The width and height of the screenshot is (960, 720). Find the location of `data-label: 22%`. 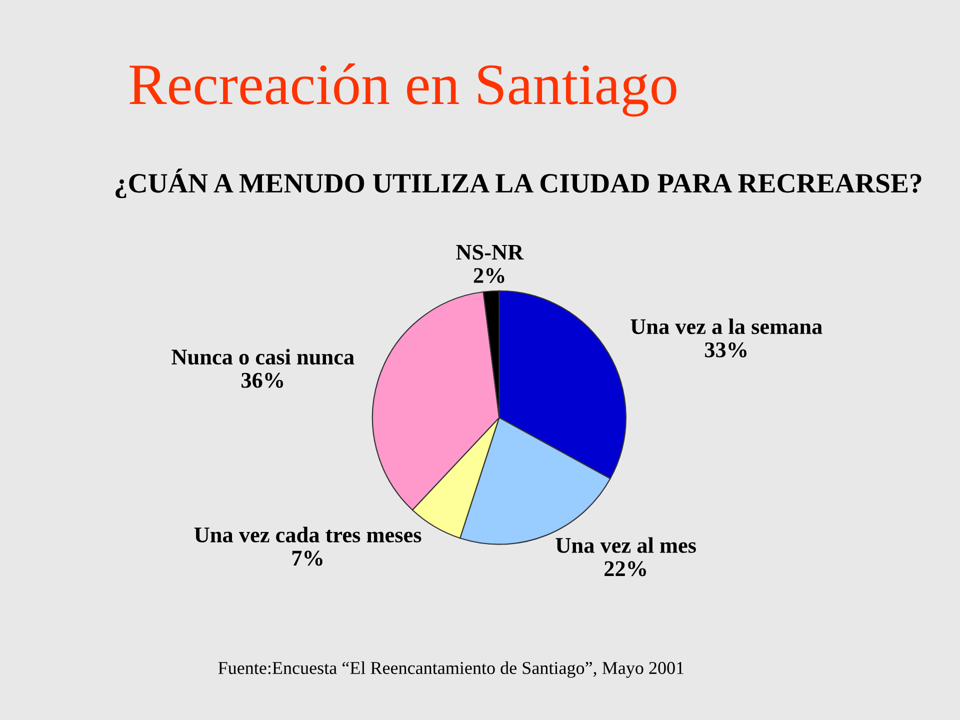

data-label: 22% is located at coordinates (625, 568).